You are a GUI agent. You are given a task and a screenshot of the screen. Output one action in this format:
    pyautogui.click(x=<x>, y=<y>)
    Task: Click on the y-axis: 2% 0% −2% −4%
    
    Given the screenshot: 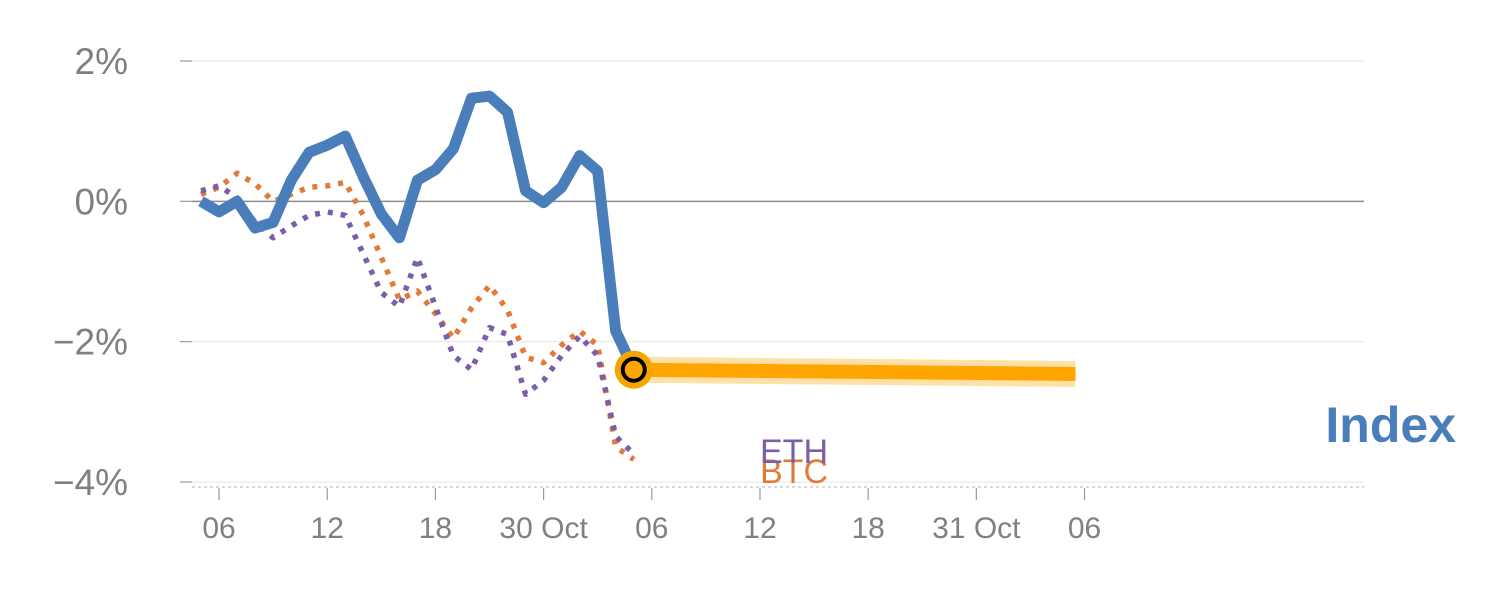 What is the action you would take?
    pyautogui.click(x=122, y=272)
    